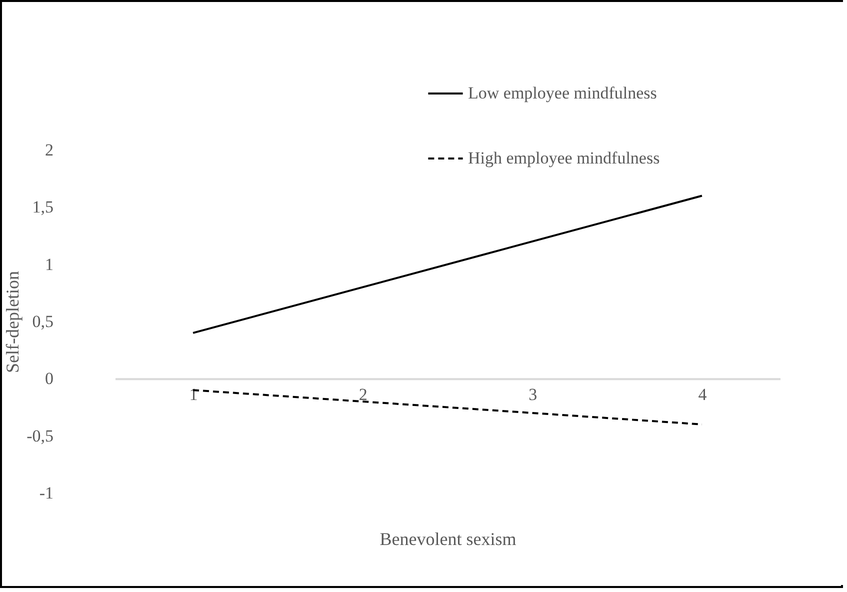  What do you see at coordinates (448, 539) in the screenshot?
I see `x-axis-title: Benevolent sexism` at bounding box center [448, 539].